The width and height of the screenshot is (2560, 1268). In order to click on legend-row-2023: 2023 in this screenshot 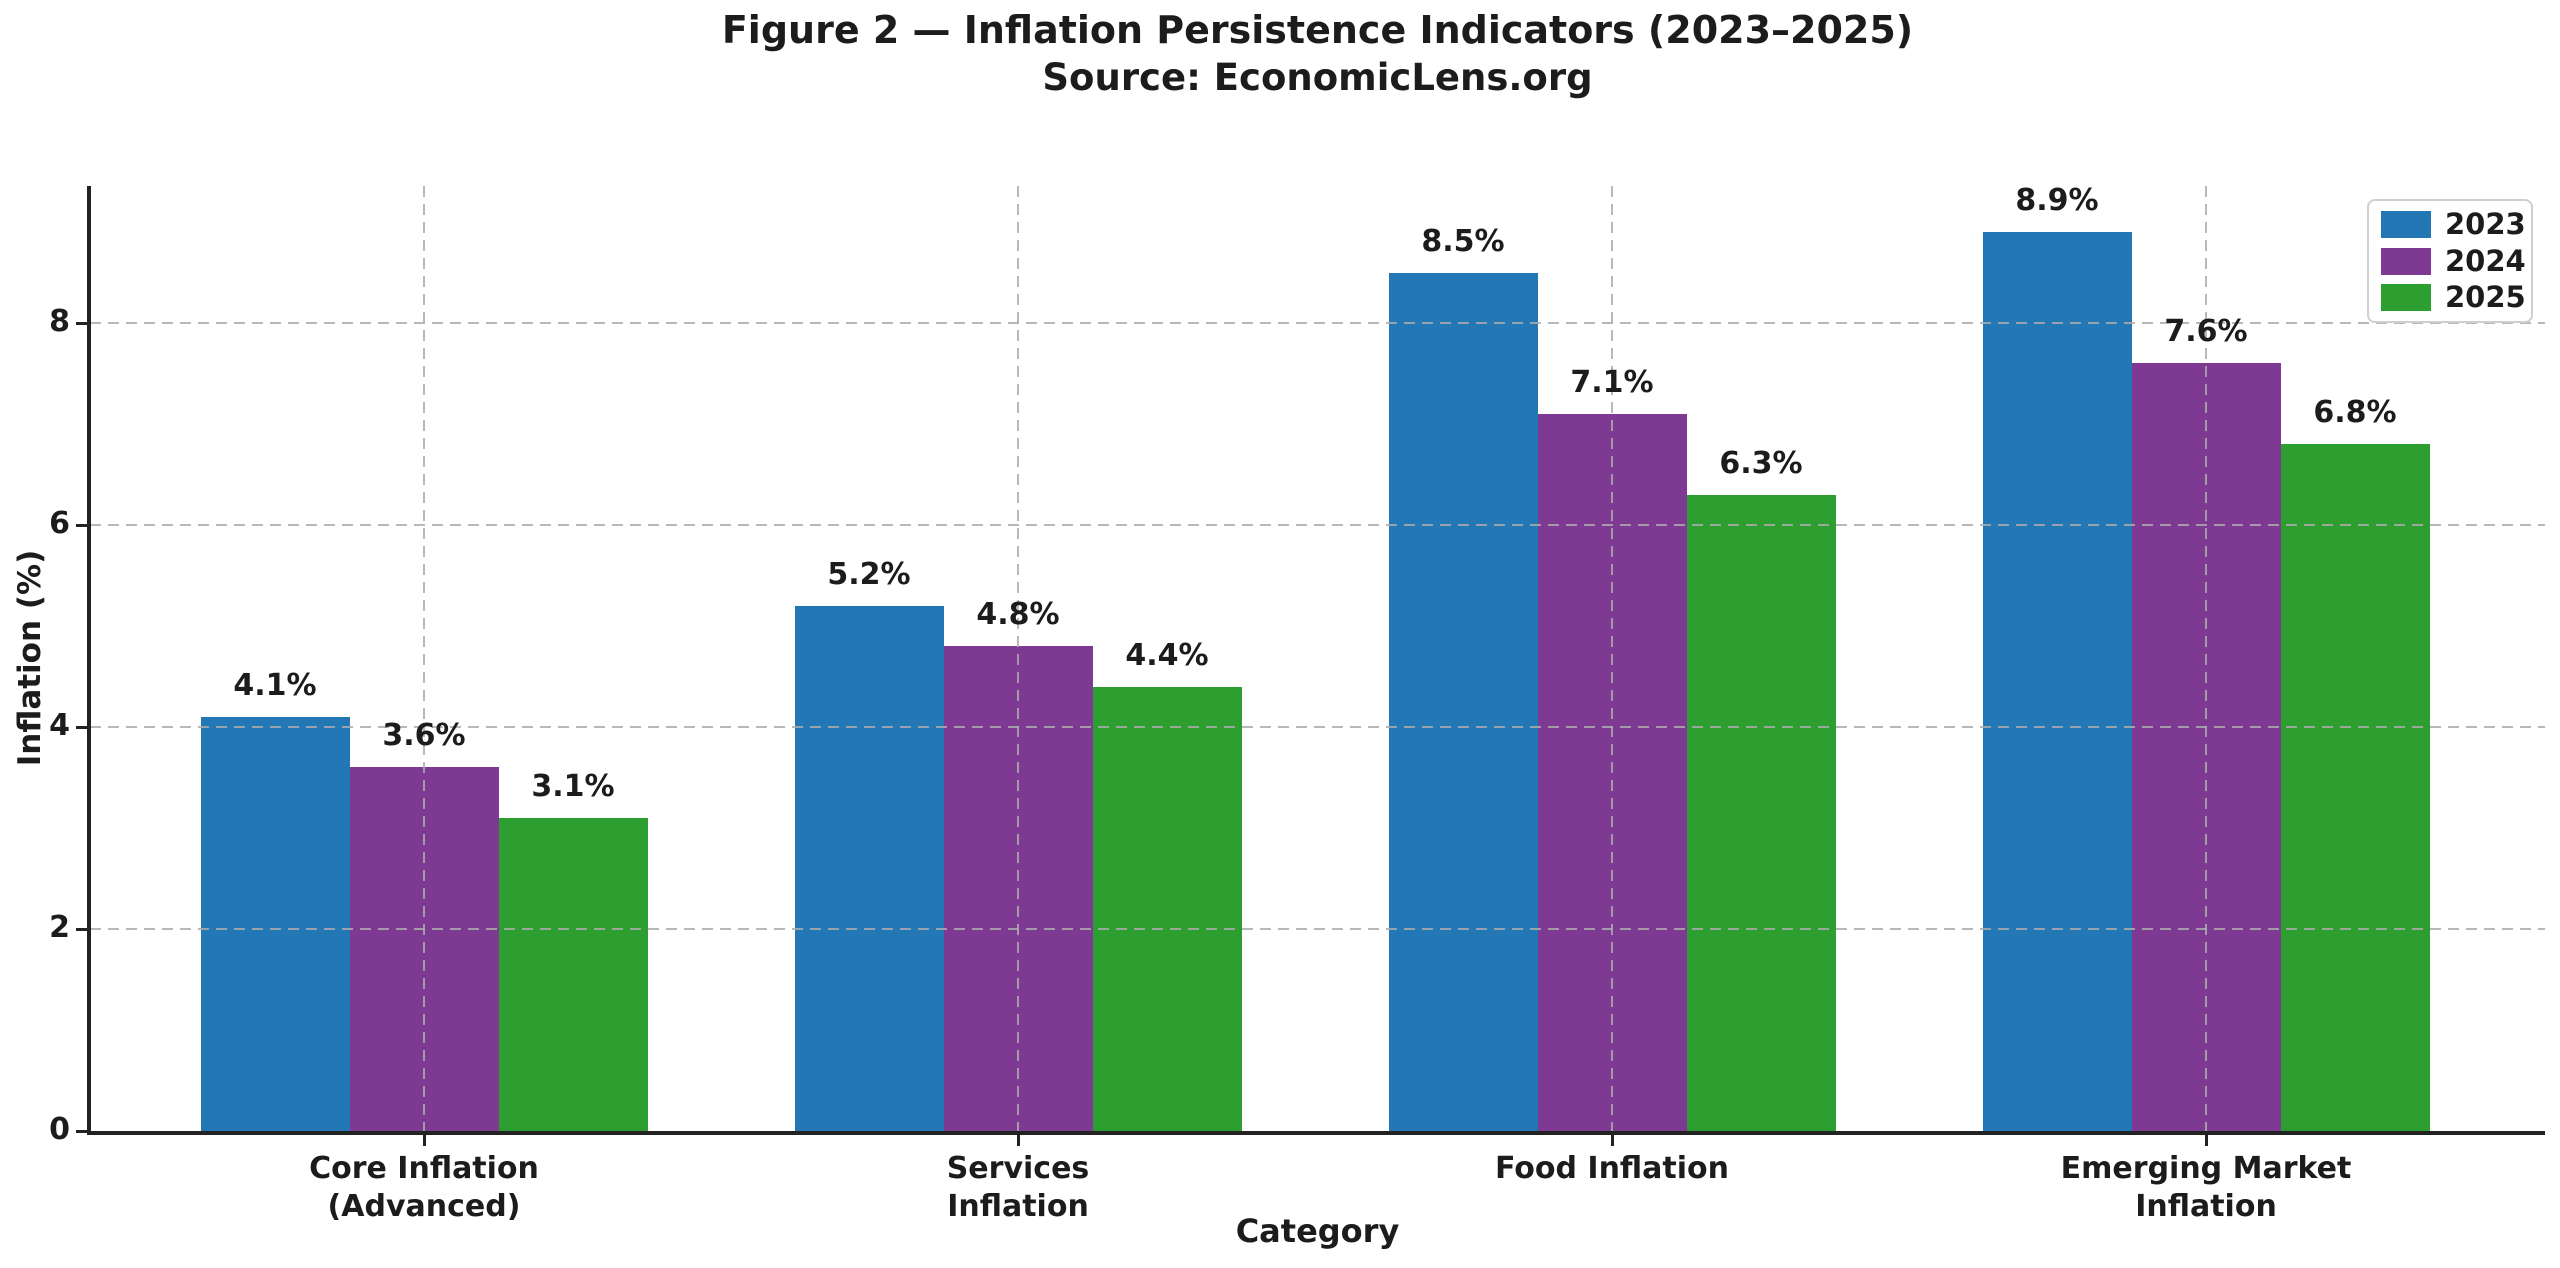, I will do `click(2453, 224)`.